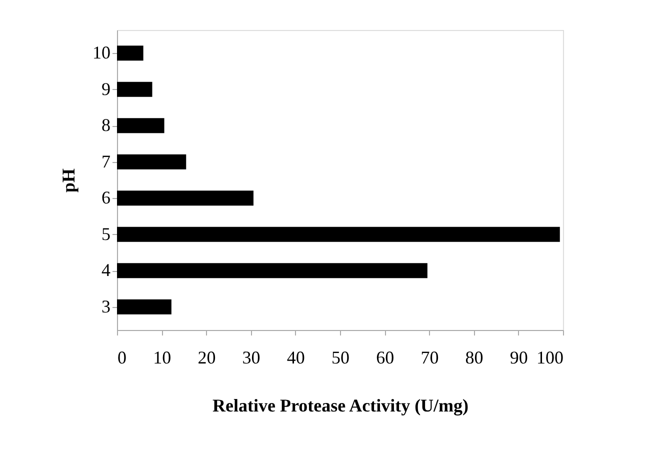 This screenshot has width=668, height=466. Describe the element at coordinates (101, 52) in the screenshot. I see `y-tick-label: 10` at that location.